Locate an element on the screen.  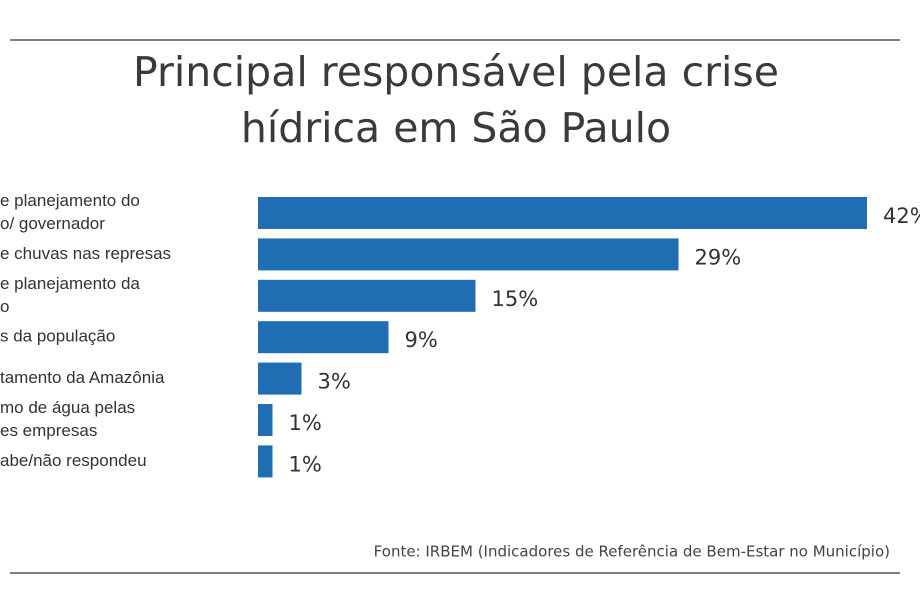
y-tick-label: e chuvas nas represas is located at coordinates (85, 253).